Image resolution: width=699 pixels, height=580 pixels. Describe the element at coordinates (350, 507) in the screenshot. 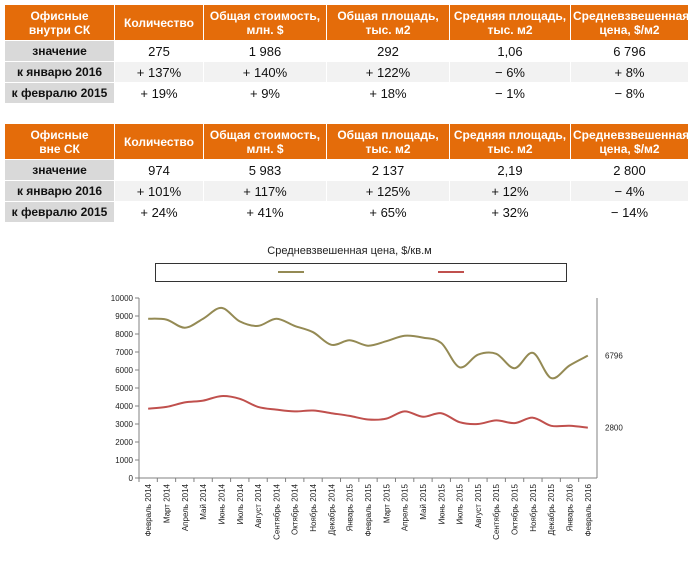

I see `x-tick-label: Январь 2015` at that location.